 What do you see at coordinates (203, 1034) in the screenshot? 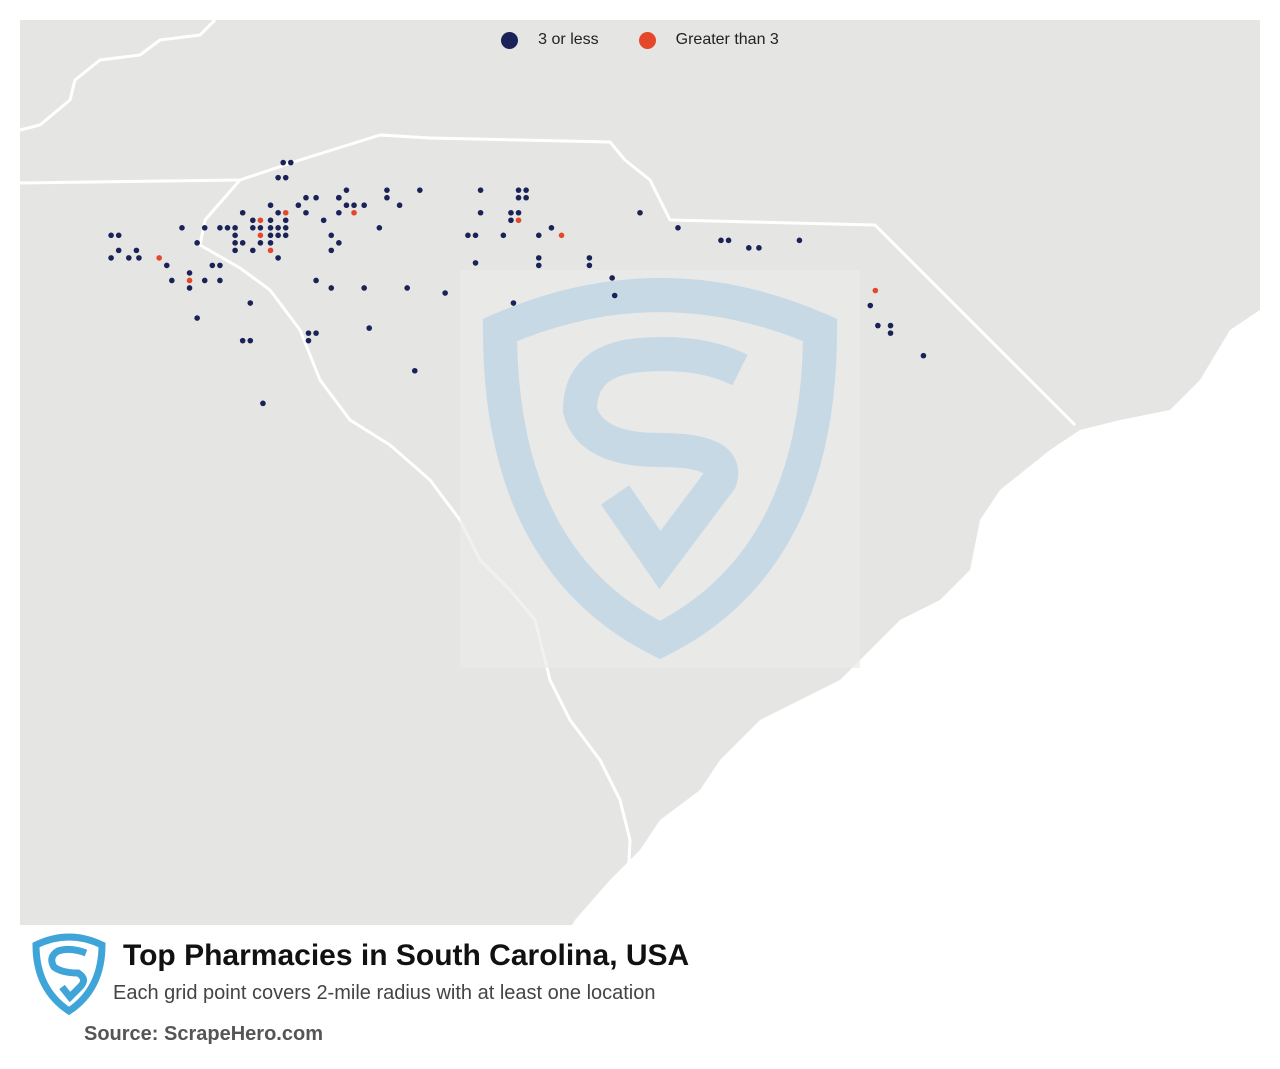
I see `source-label: Source: ScrapeHero.com` at bounding box center [203, 1034].